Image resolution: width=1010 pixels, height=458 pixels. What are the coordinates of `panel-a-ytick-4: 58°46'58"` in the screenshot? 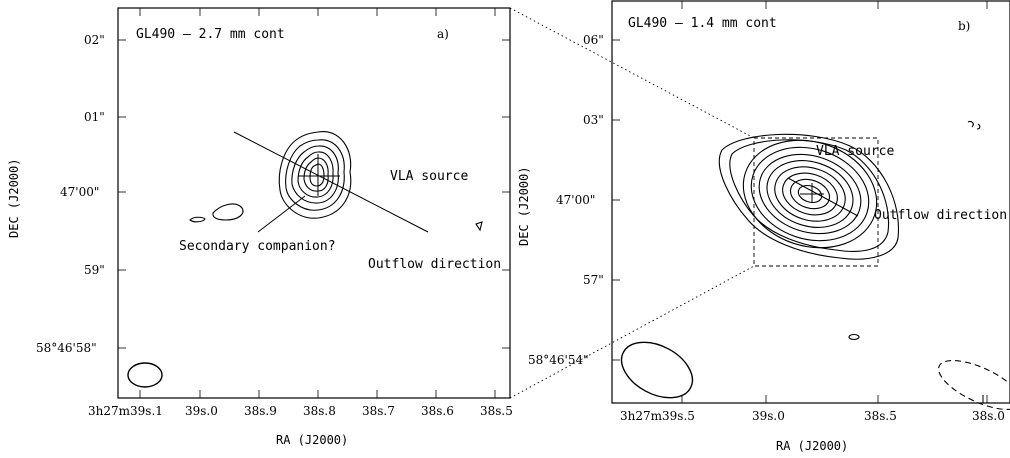 It's located at (66, 348).